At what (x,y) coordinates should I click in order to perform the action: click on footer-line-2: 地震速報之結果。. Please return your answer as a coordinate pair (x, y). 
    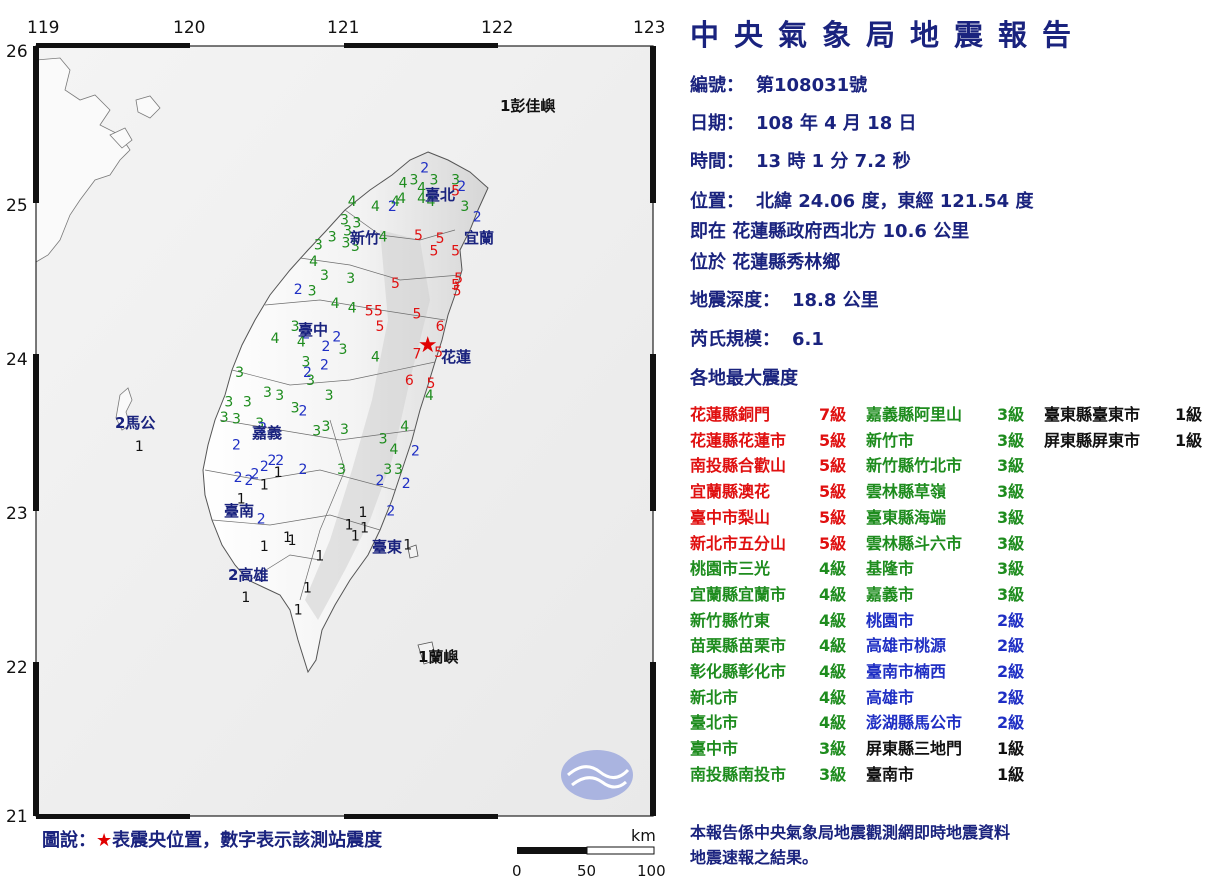
    Looking at the image, I should click on (754, 857).